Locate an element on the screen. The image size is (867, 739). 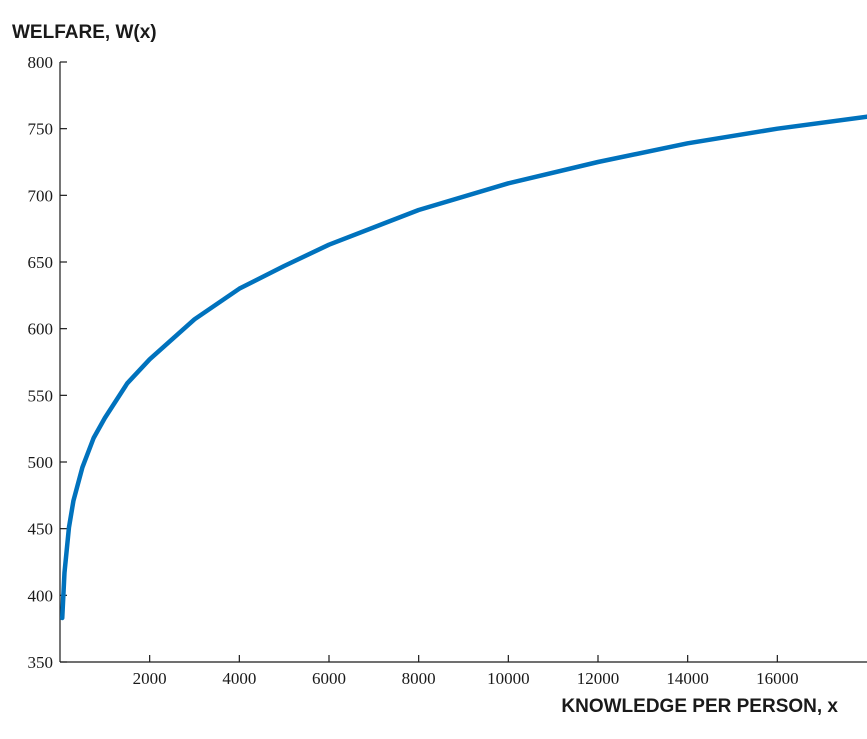
y-ticks: 350 400 450 500 550 600 650 700 750 800 is located at coordinates (47, 362).